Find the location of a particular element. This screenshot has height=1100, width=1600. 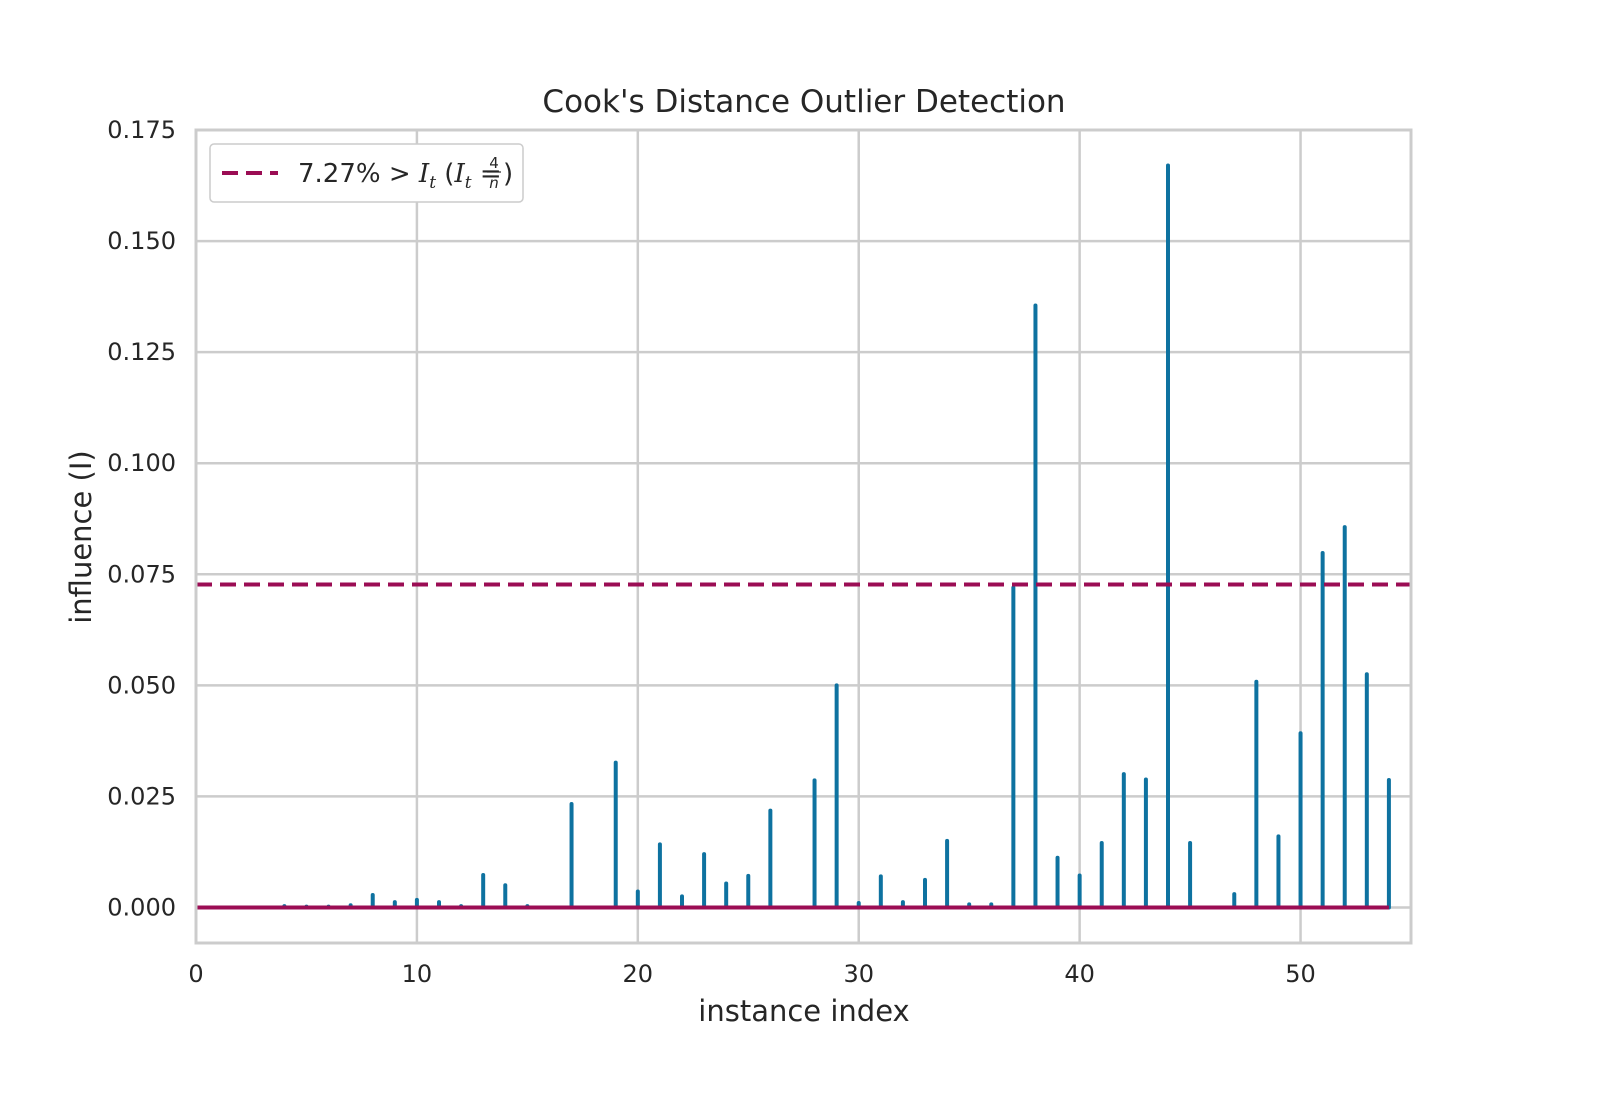

y-tick-label: 0.025 is located at coordinates (141, 796).